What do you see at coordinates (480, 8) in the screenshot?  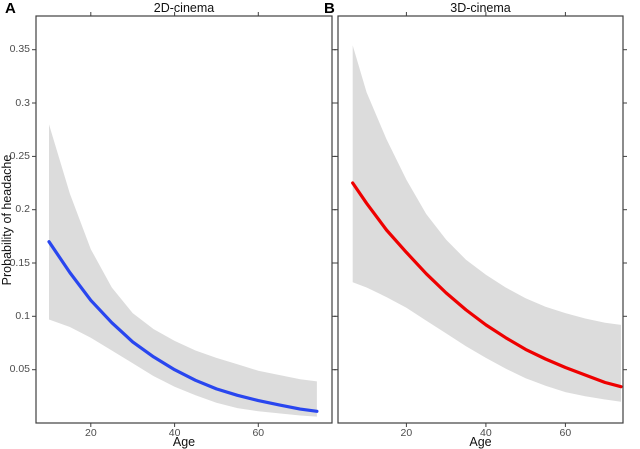 I see `panel-b-title: 3D-cinema` at bounding box center [480, 8].